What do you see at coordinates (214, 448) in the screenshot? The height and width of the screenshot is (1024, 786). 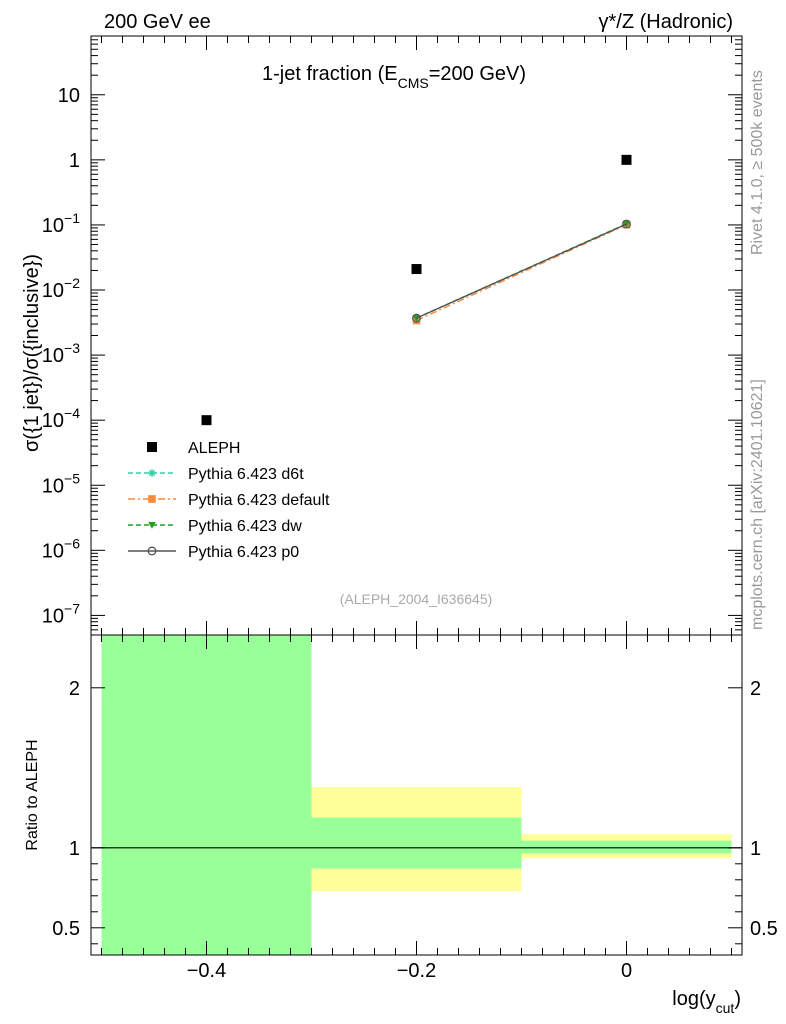 I see `legend-label: ALEPH` at bounding box center [214, 448].